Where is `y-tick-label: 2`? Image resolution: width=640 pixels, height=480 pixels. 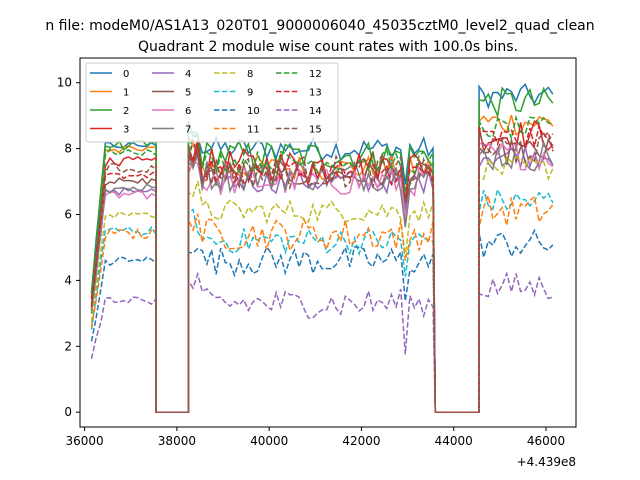 y-tick-label: 2 is located at coordinates (68, 346).